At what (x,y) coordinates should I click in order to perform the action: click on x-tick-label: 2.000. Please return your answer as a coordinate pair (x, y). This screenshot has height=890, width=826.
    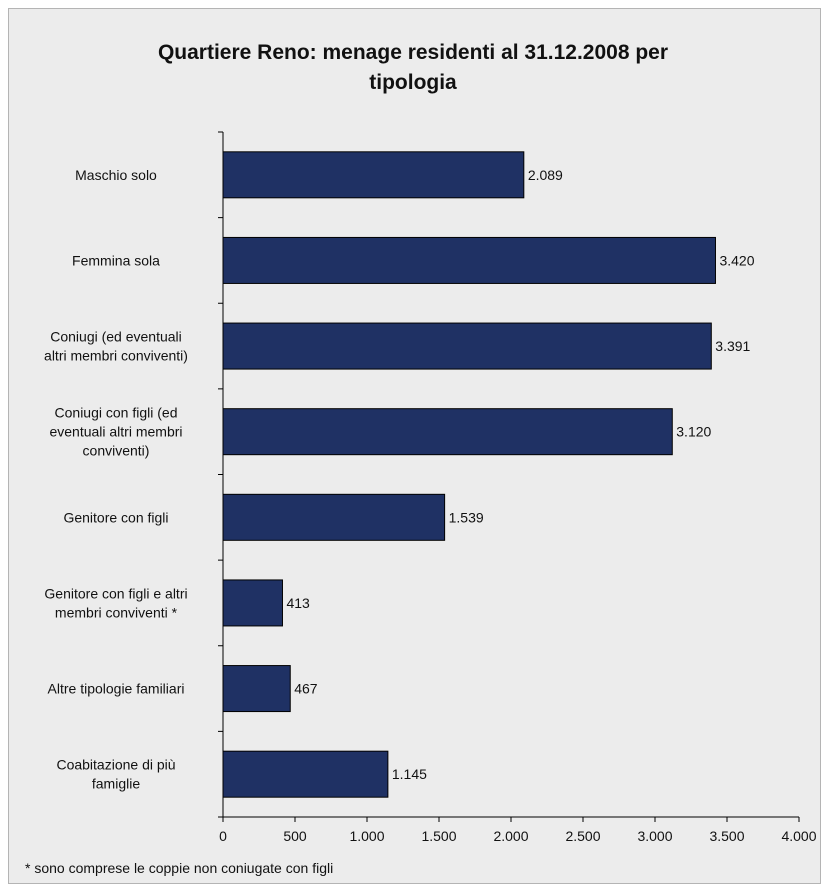
    Looking at the image, I should click on (510, 836).